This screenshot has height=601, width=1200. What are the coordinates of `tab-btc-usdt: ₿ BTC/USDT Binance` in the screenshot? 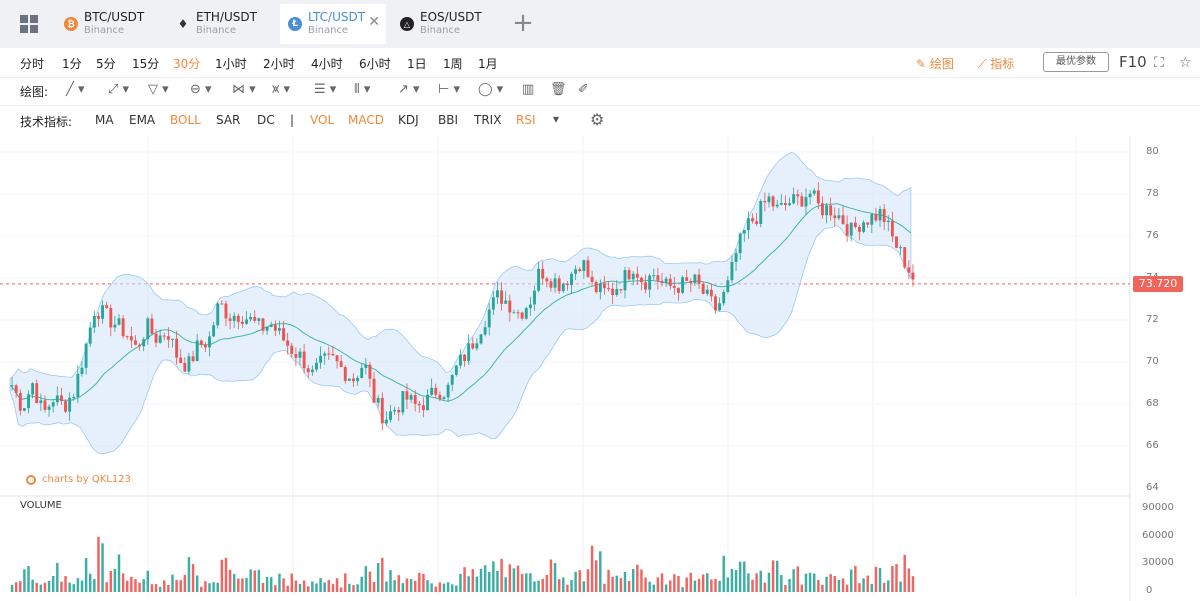 It's located at (109, 24).